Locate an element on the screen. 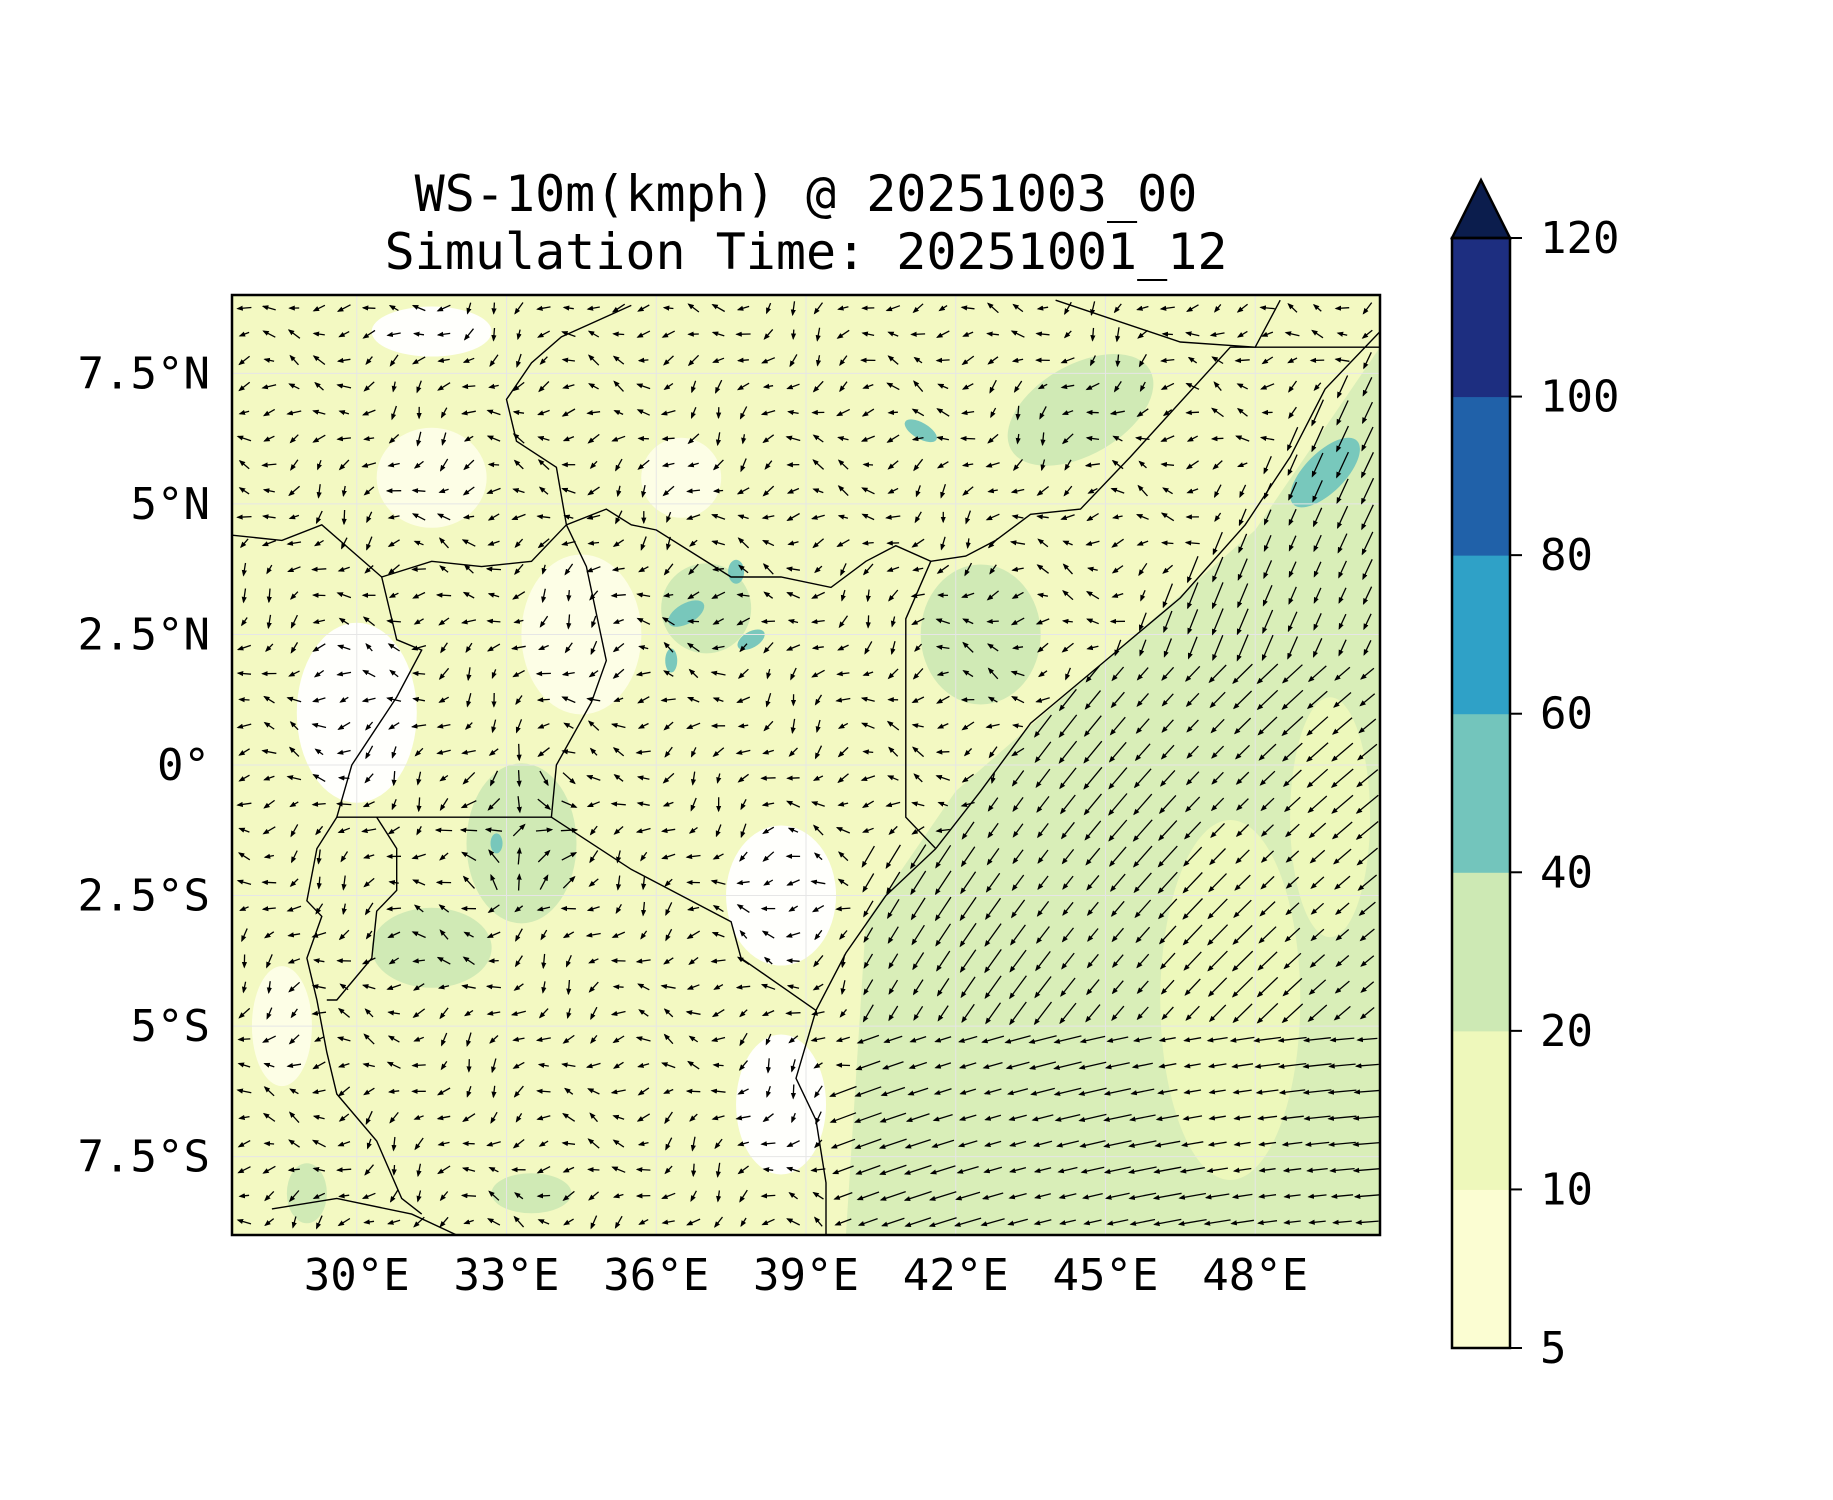 The image size is (1833, 1500). colorbar-tick-label: 80 is located at coordinates (1566, 555).